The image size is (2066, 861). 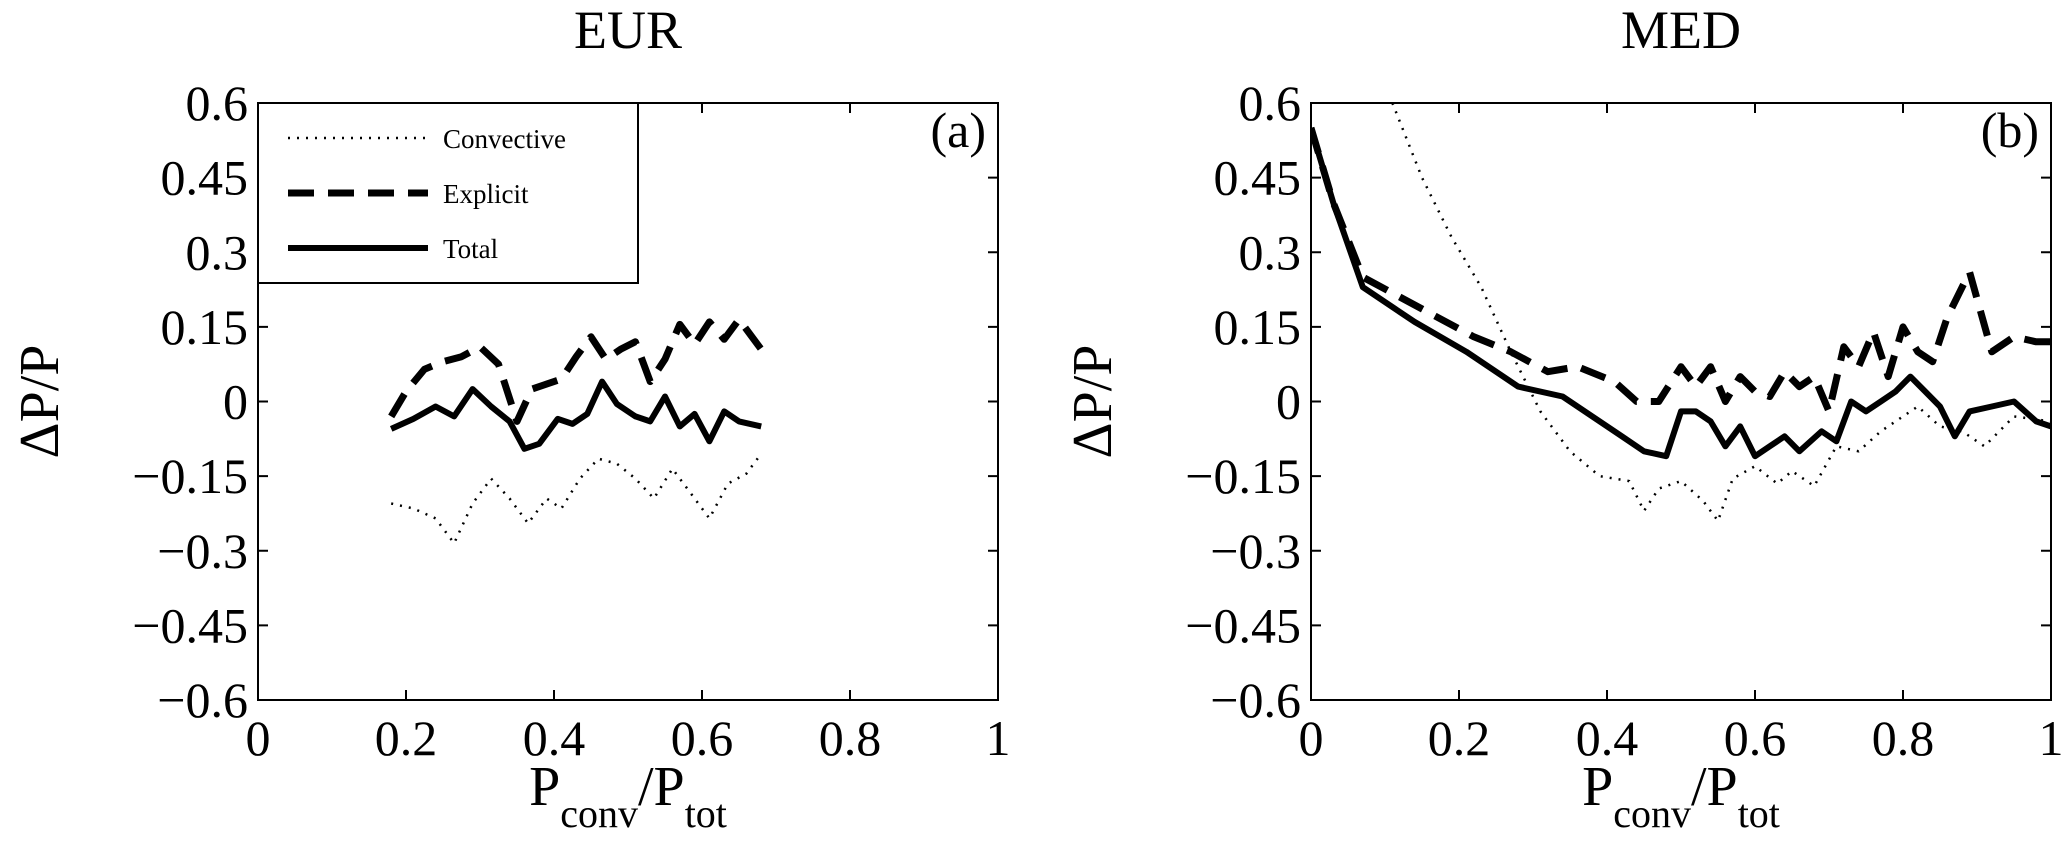 What do you see at coordinates (576, 498) in the screenshot?
I see `series-convective-line` at bounding box center [576, 498].